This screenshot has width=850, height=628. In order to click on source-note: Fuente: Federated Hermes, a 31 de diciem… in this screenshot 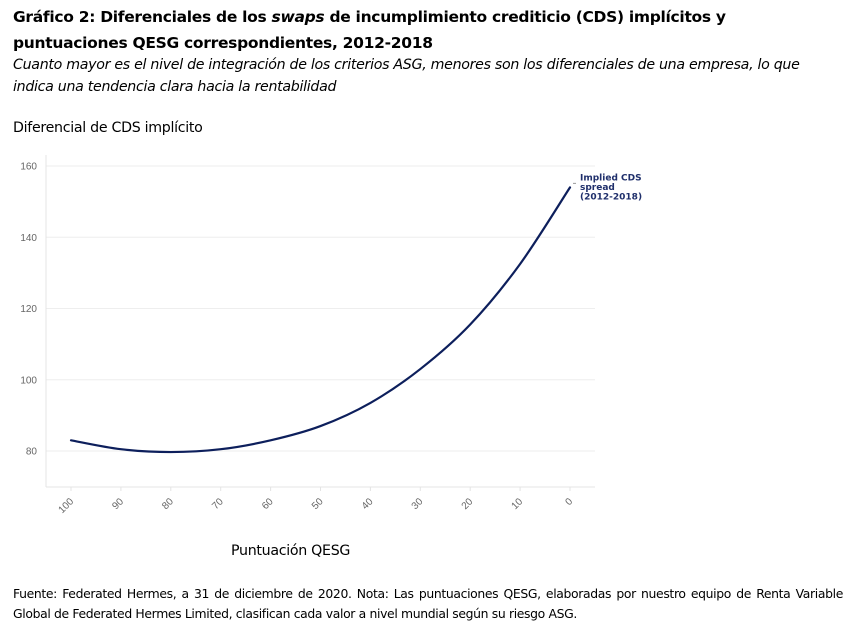, I will do `click(428, 603)`.